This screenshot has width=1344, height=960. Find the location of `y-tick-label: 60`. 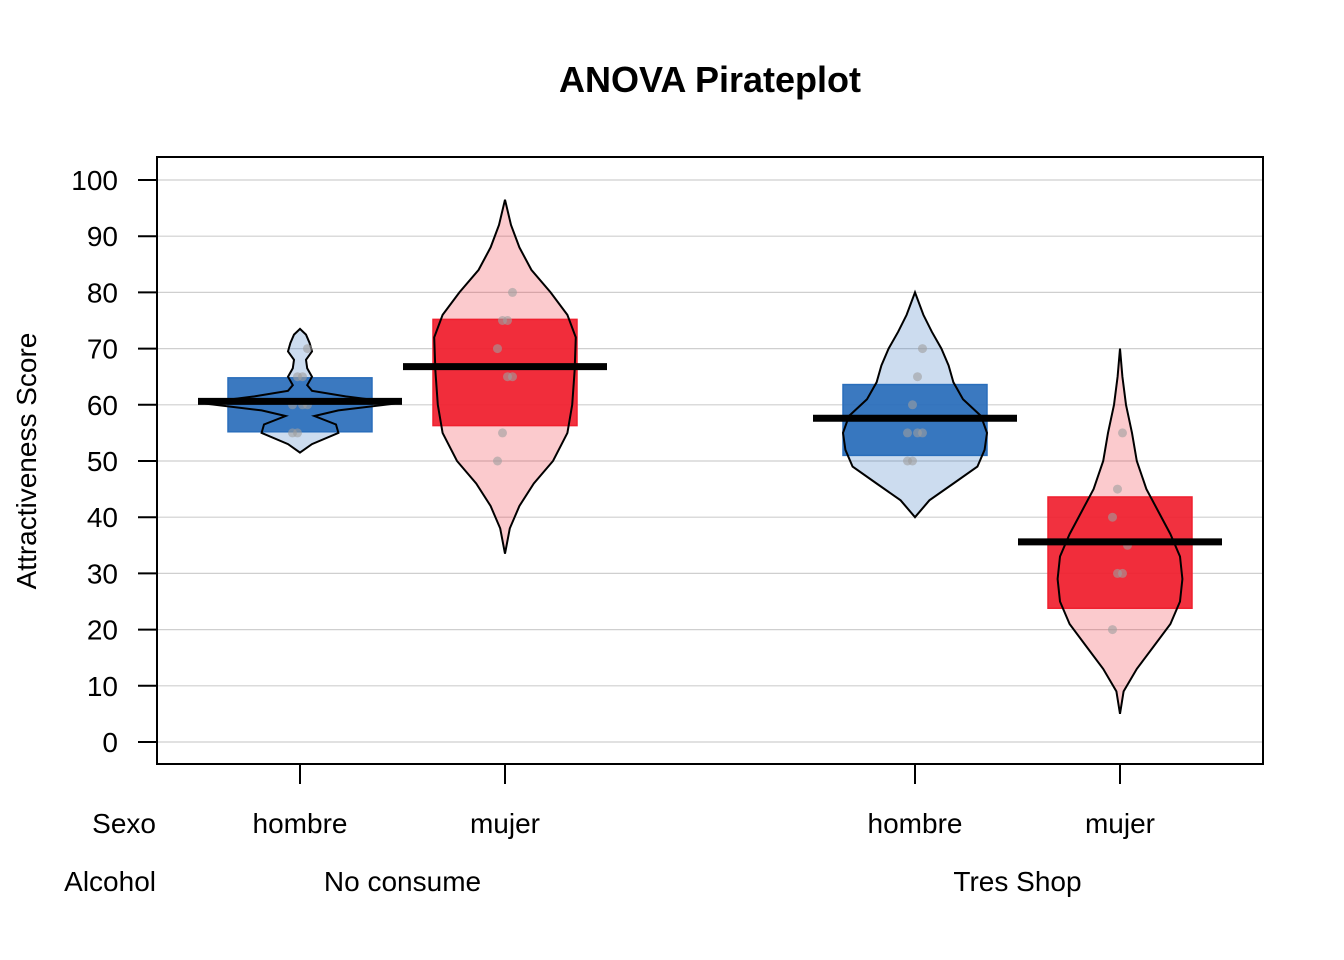

y-tick-label: 60 is located at coordinates (102, 405).